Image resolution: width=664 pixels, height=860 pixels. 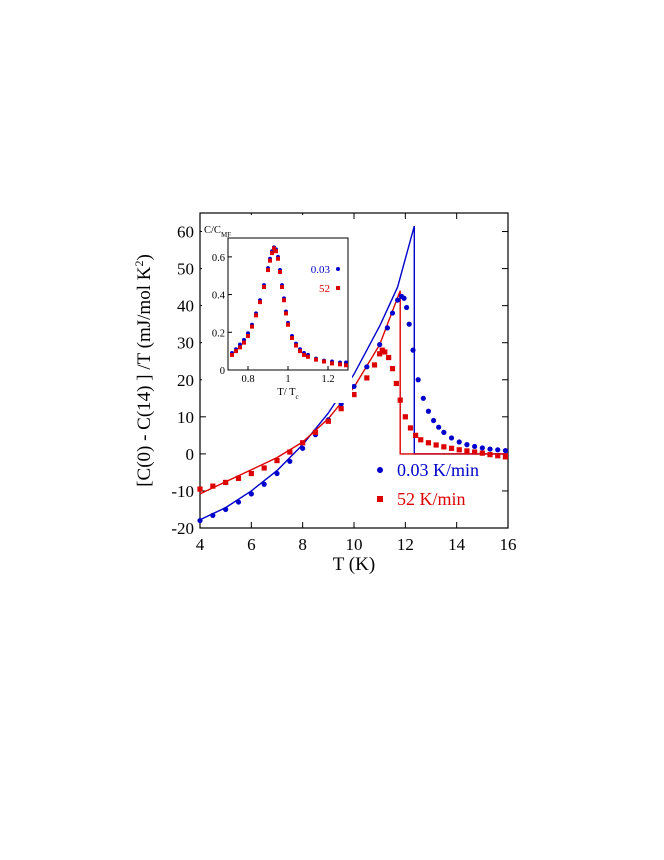 What do you see at coordinates (405, 544) in the screenshot?
I see `x-tick-label: 12` at bounding box center [405, 544].